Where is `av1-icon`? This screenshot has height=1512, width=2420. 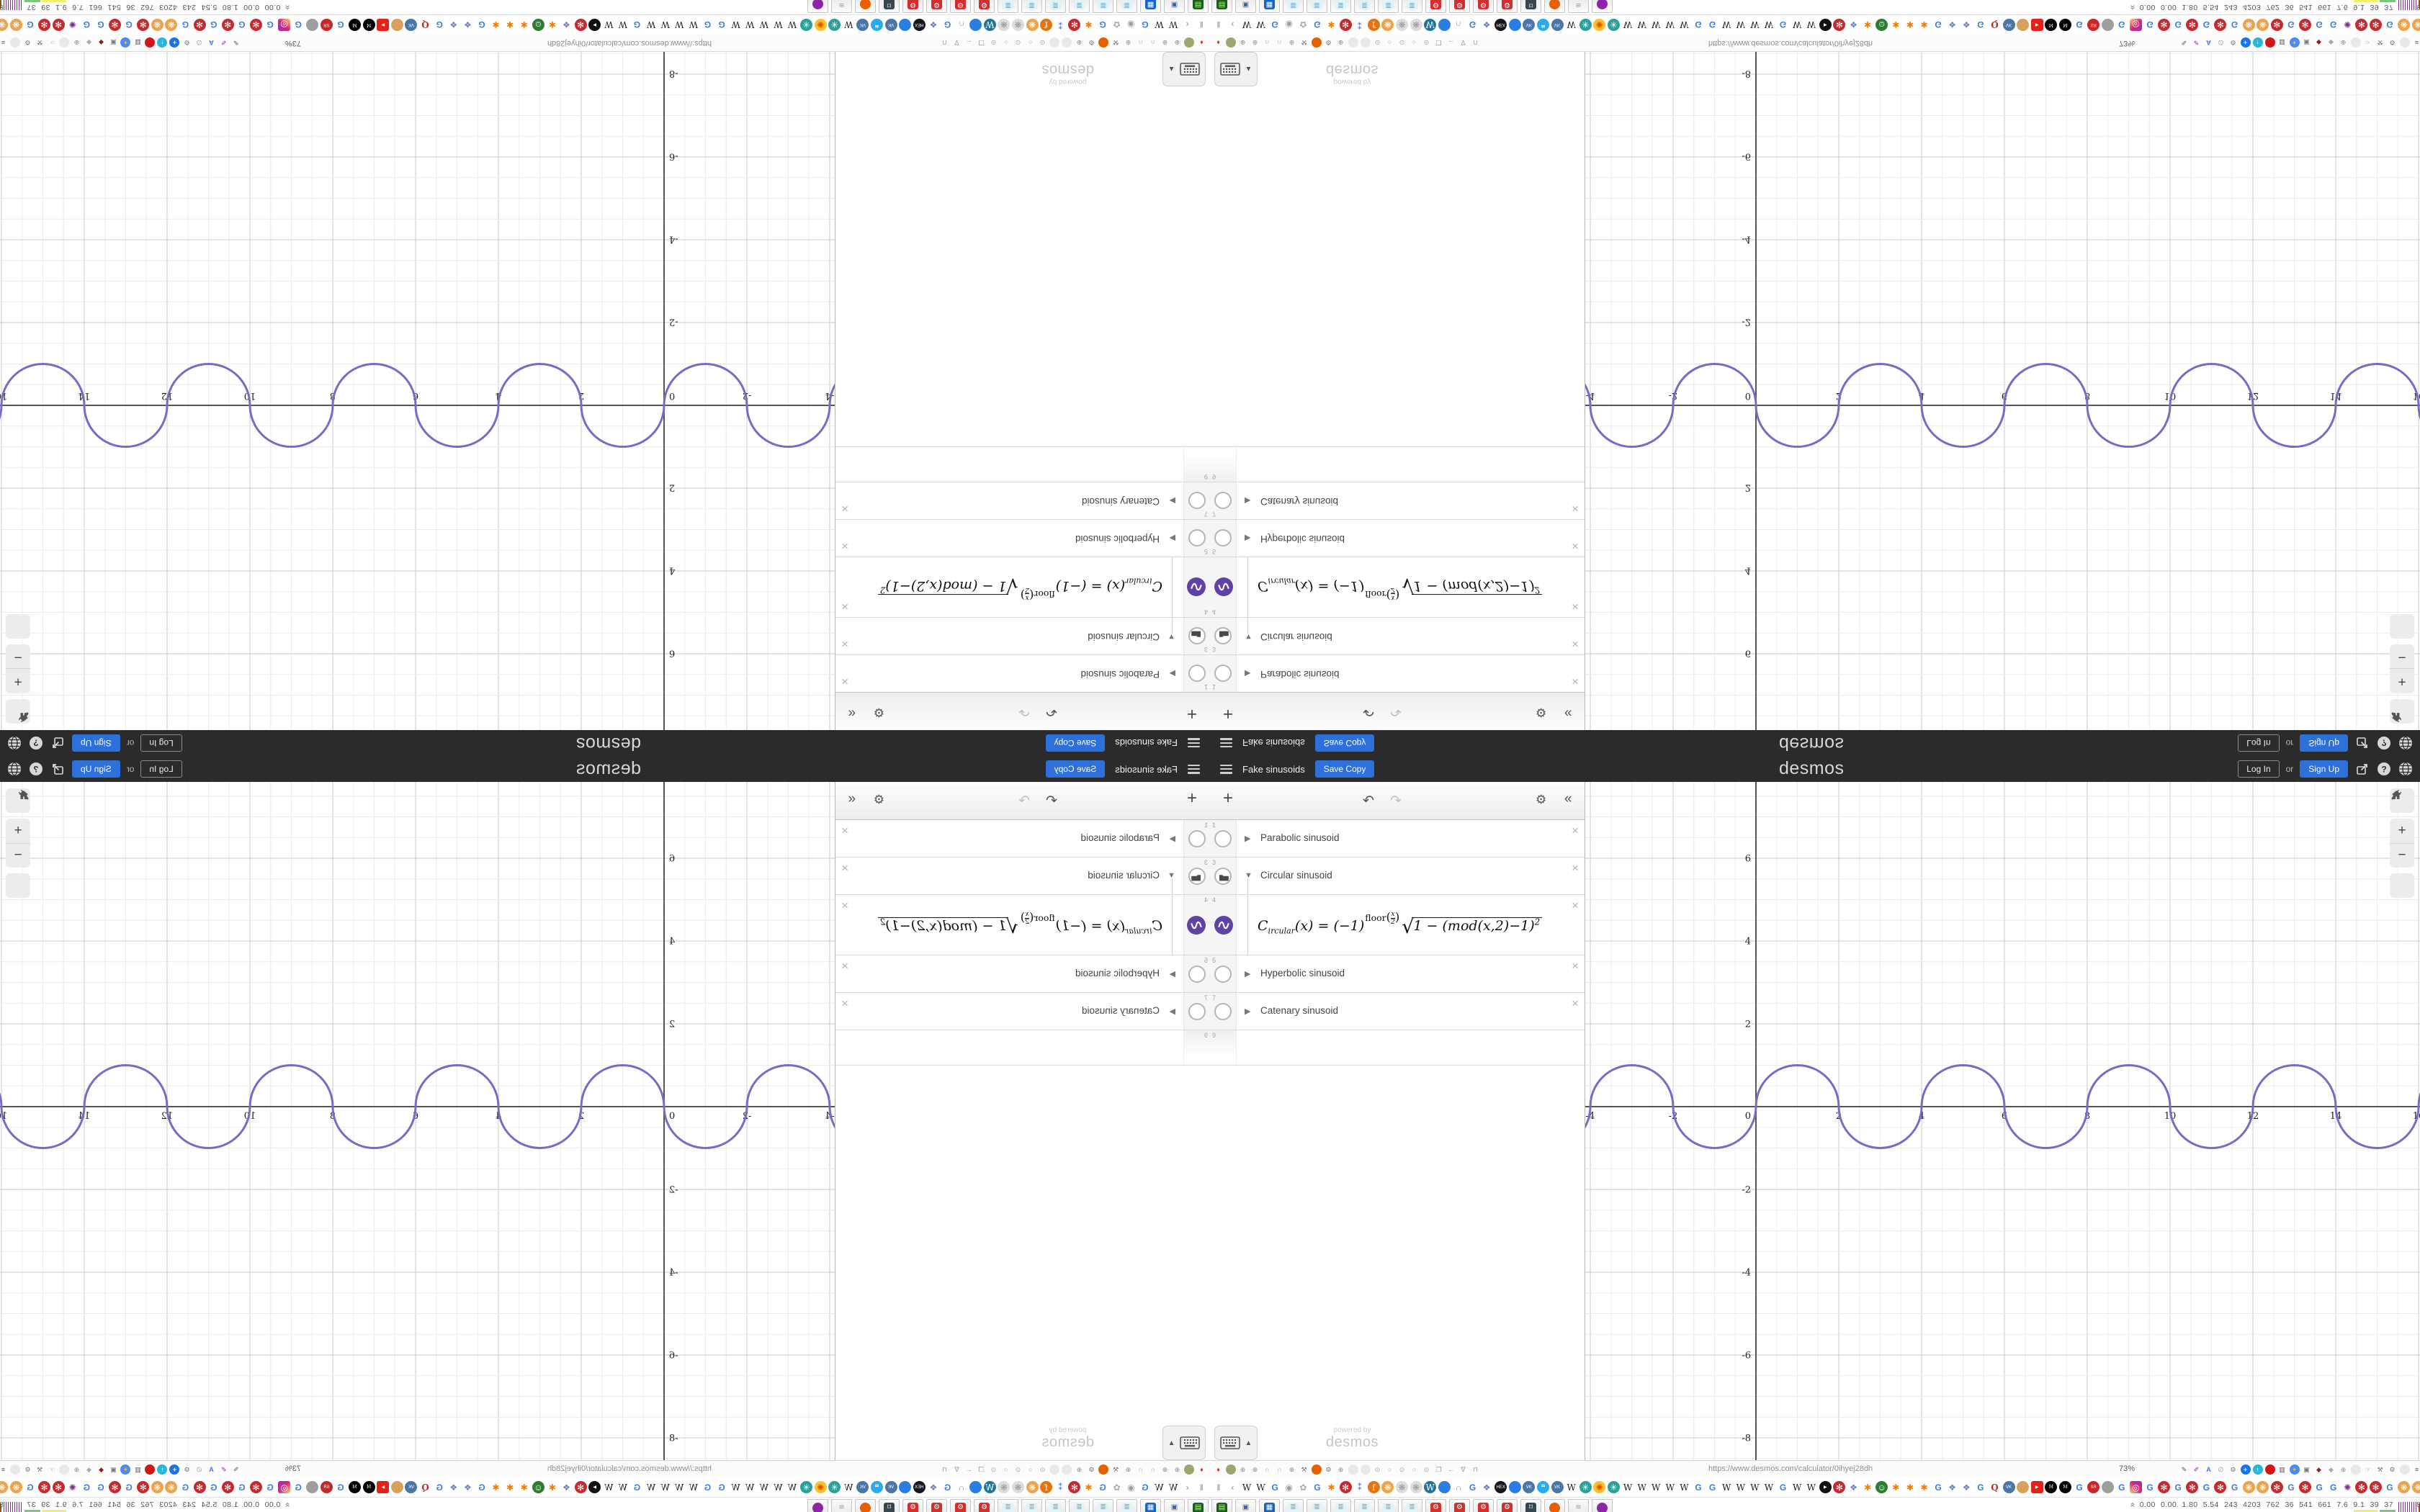 av1-icon is located at coordinates (397, 25).